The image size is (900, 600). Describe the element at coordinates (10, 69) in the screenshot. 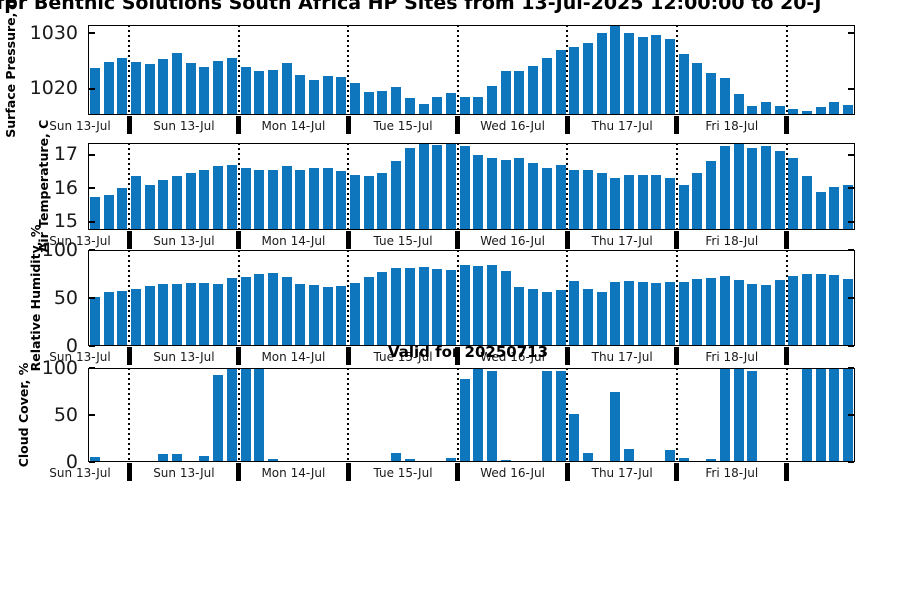

I see `y-axis-label: Surface Pressure, mb` at that location.